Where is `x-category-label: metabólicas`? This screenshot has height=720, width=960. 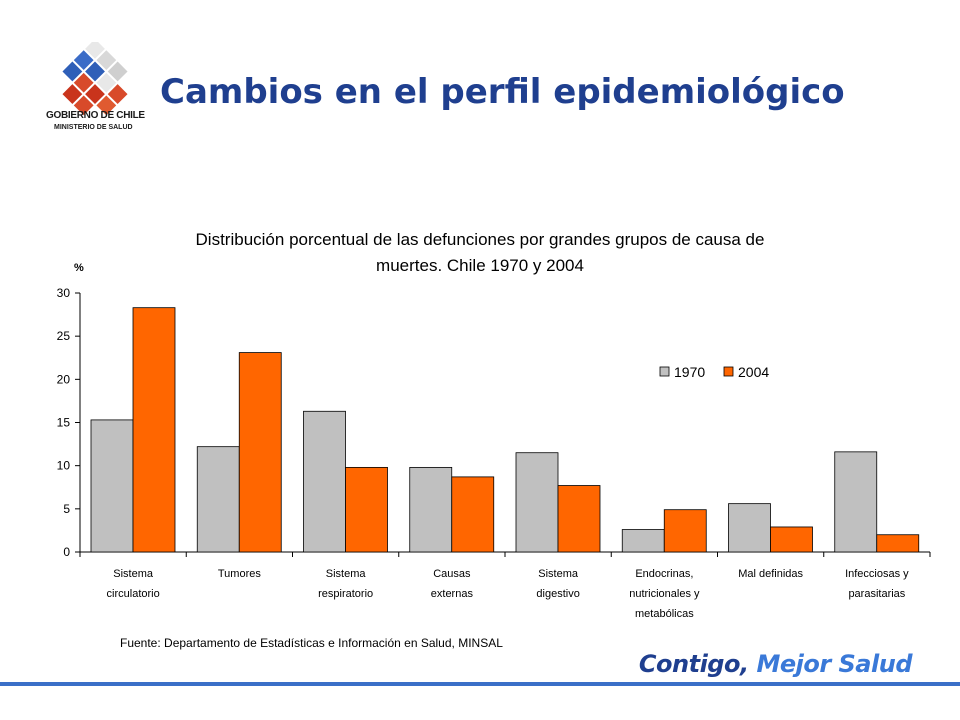 x-category-label: metabólicas is located at coordinates (664, 614).